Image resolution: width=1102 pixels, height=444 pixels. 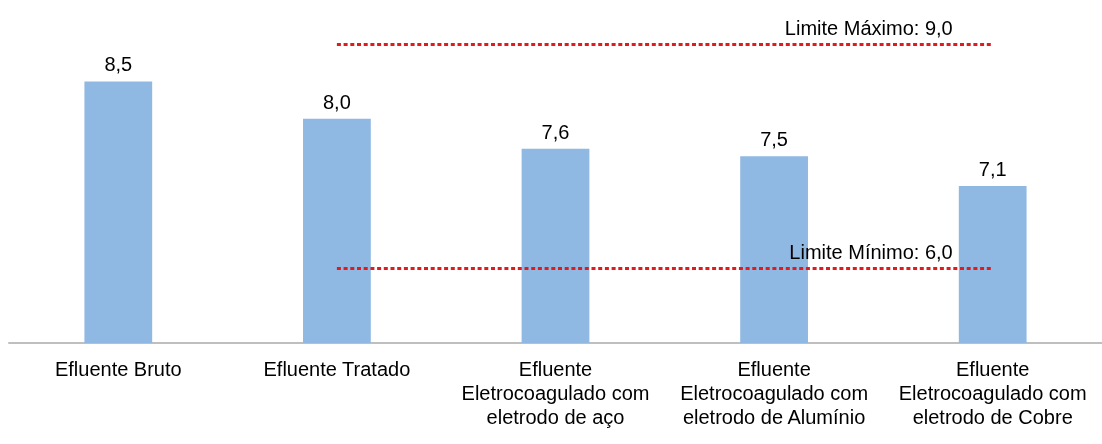 I want to click on x-tick-label: Efluente Bruto, so click(x=118, y=369).